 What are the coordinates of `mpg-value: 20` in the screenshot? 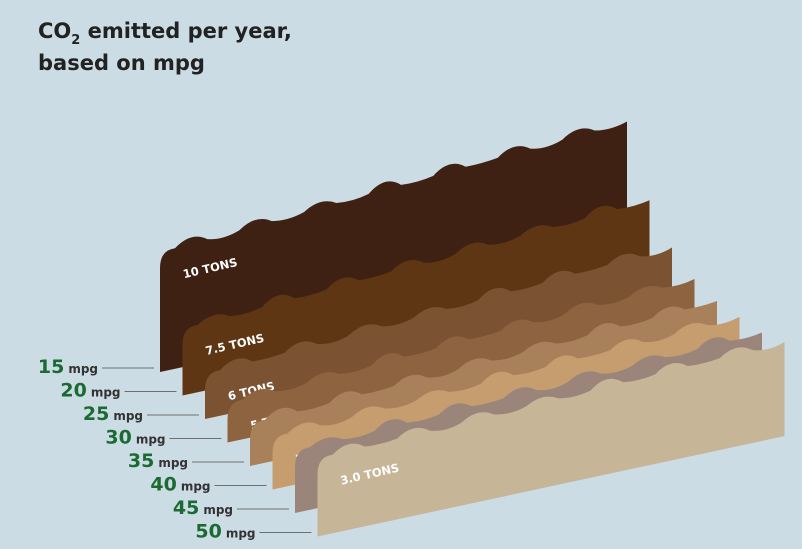 It's located at (73, 391).